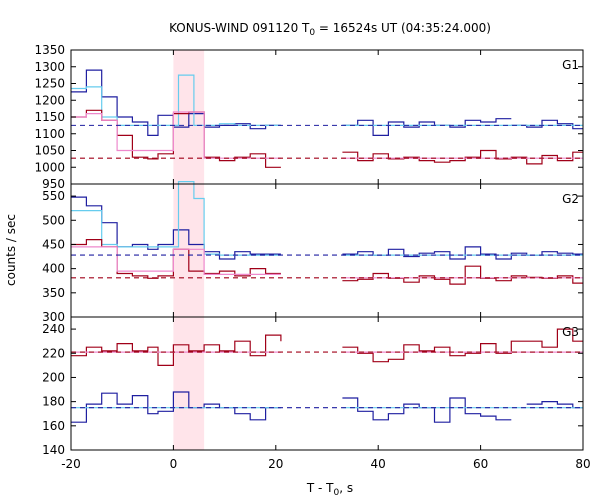 This screenshot has height=500, width=600. I want to click on y-tick-label: 1000, so click(49, 167).